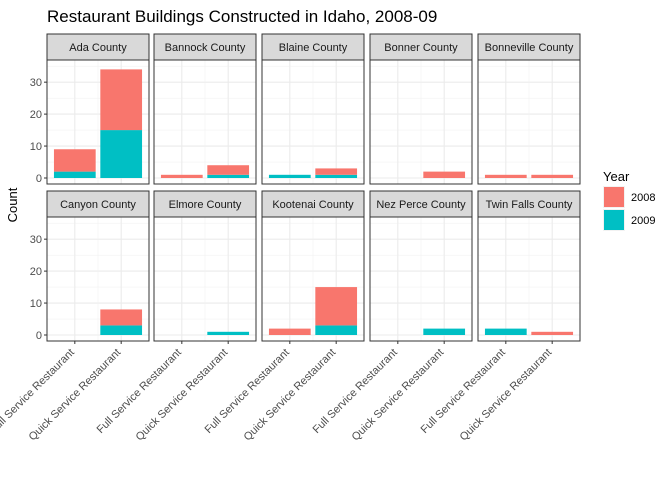 The width and height of the screenshot is (672, 480). I want to click on legend-swatch-2009, so click(614, 220).